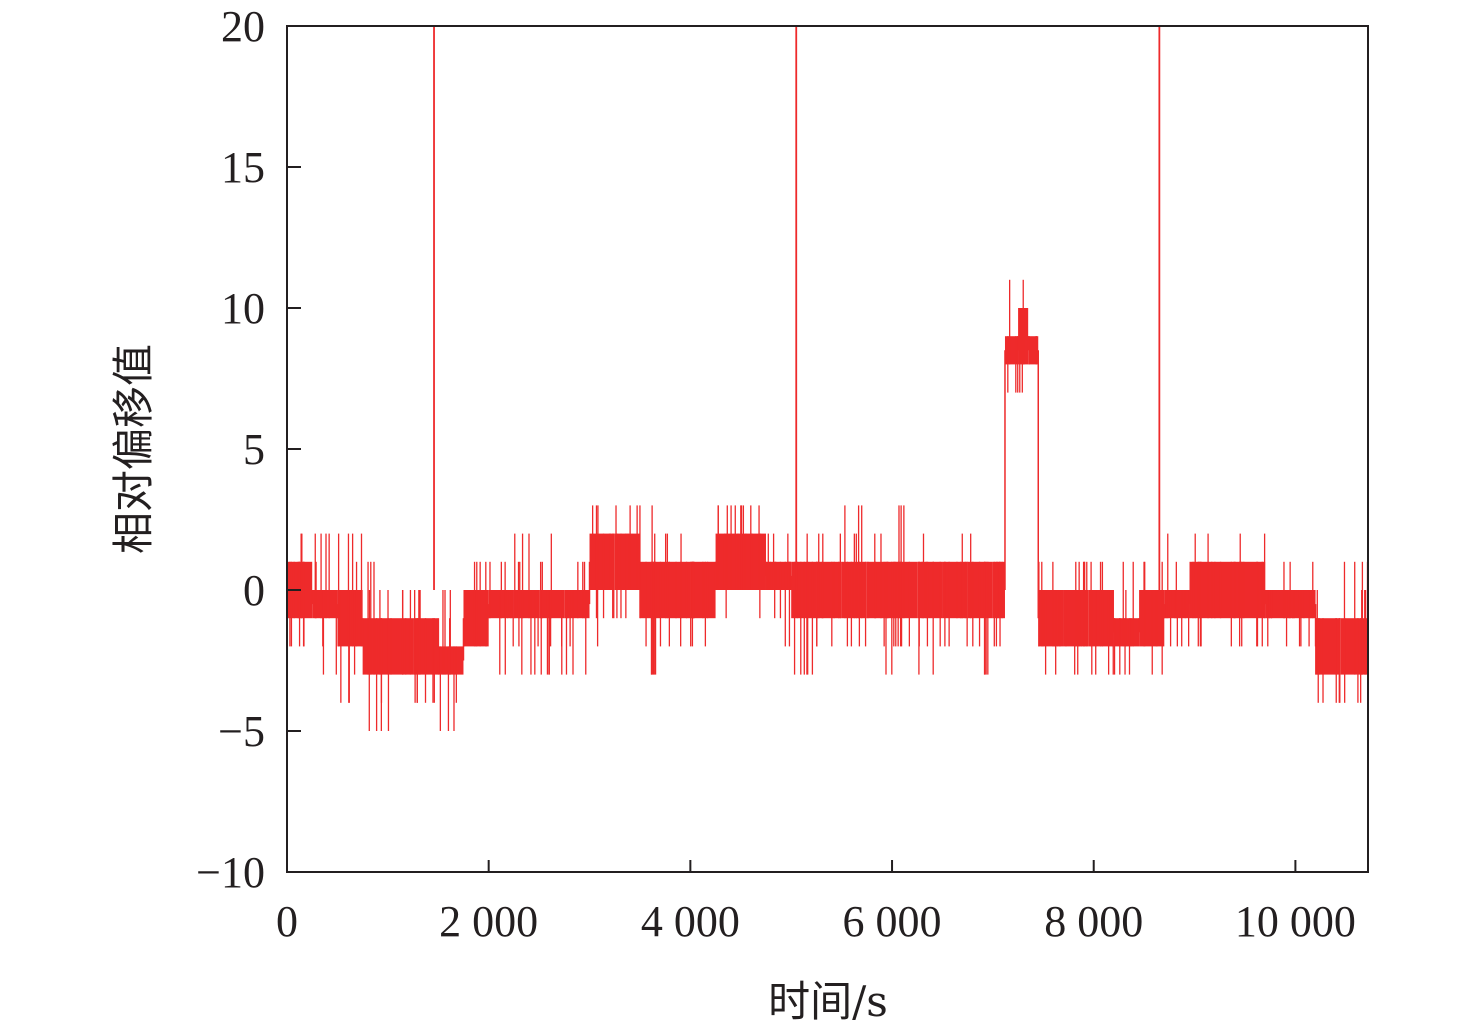 Image resolution: width=1476 pixels, height=1034 pixels. What do you see at coordinates (287, 921) in the screenshot?
I see `x-tick-label: 0` at bounding box center [287, 921].